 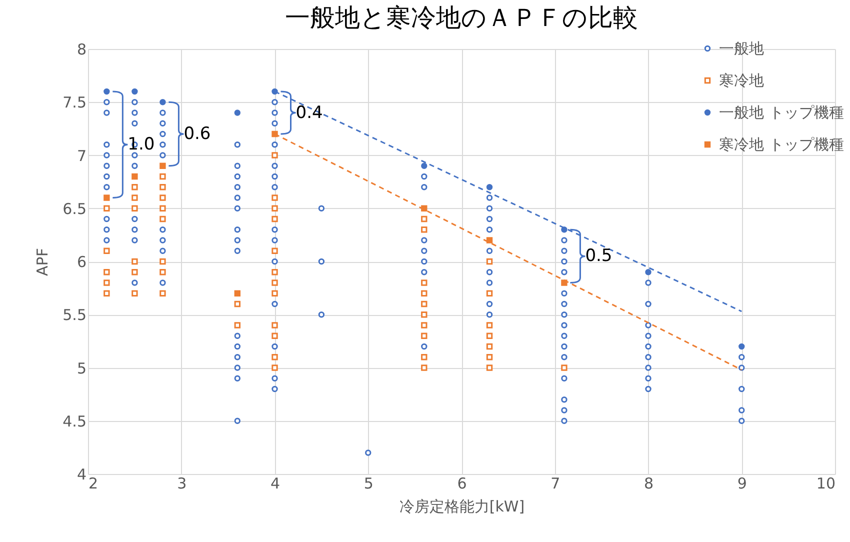 I want to click on x-tick-label: 10, so click(x=826, y=483).